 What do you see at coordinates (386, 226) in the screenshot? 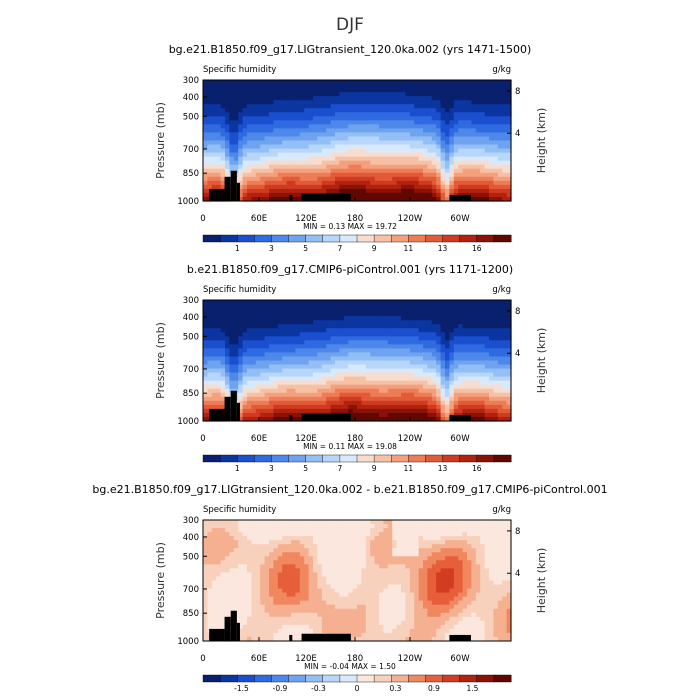
I see `stats-max: 19.72` at bounding box center [386, 226].